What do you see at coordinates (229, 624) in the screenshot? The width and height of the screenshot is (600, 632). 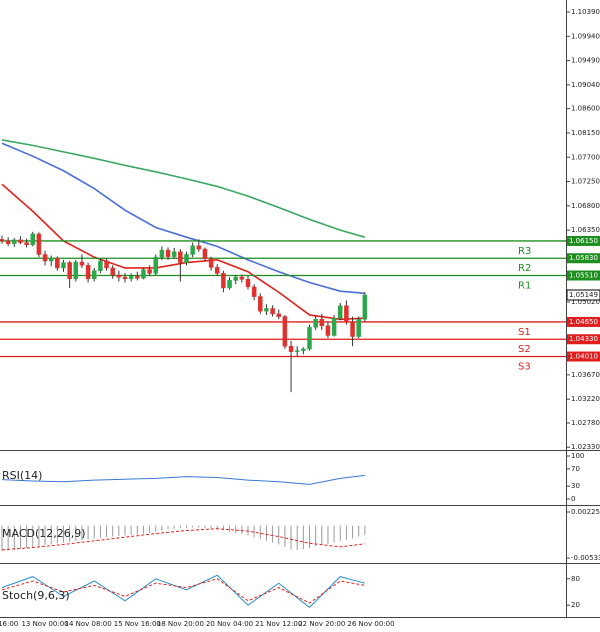 I see `x-tick-label: 20 Nov 04:00` at bounding box center [229, 624].